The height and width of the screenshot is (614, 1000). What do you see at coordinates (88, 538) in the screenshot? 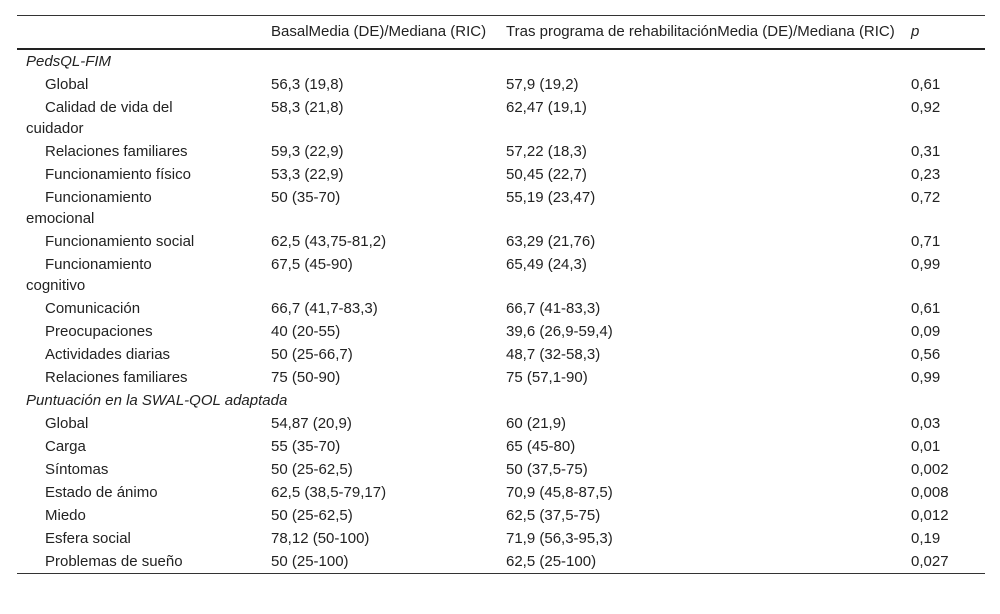
I see `row-label: Esfera social` at bounding box center [88, 538].